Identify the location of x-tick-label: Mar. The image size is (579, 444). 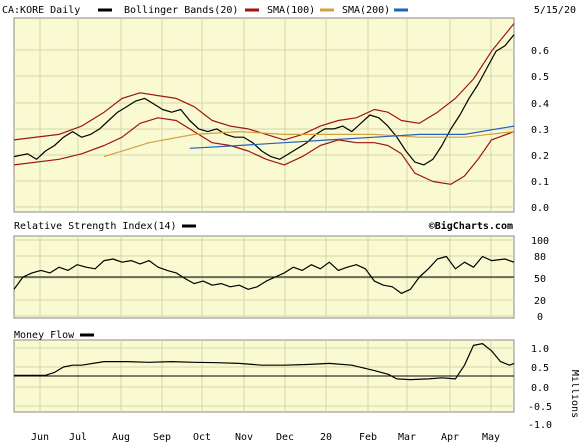
(407, 437).